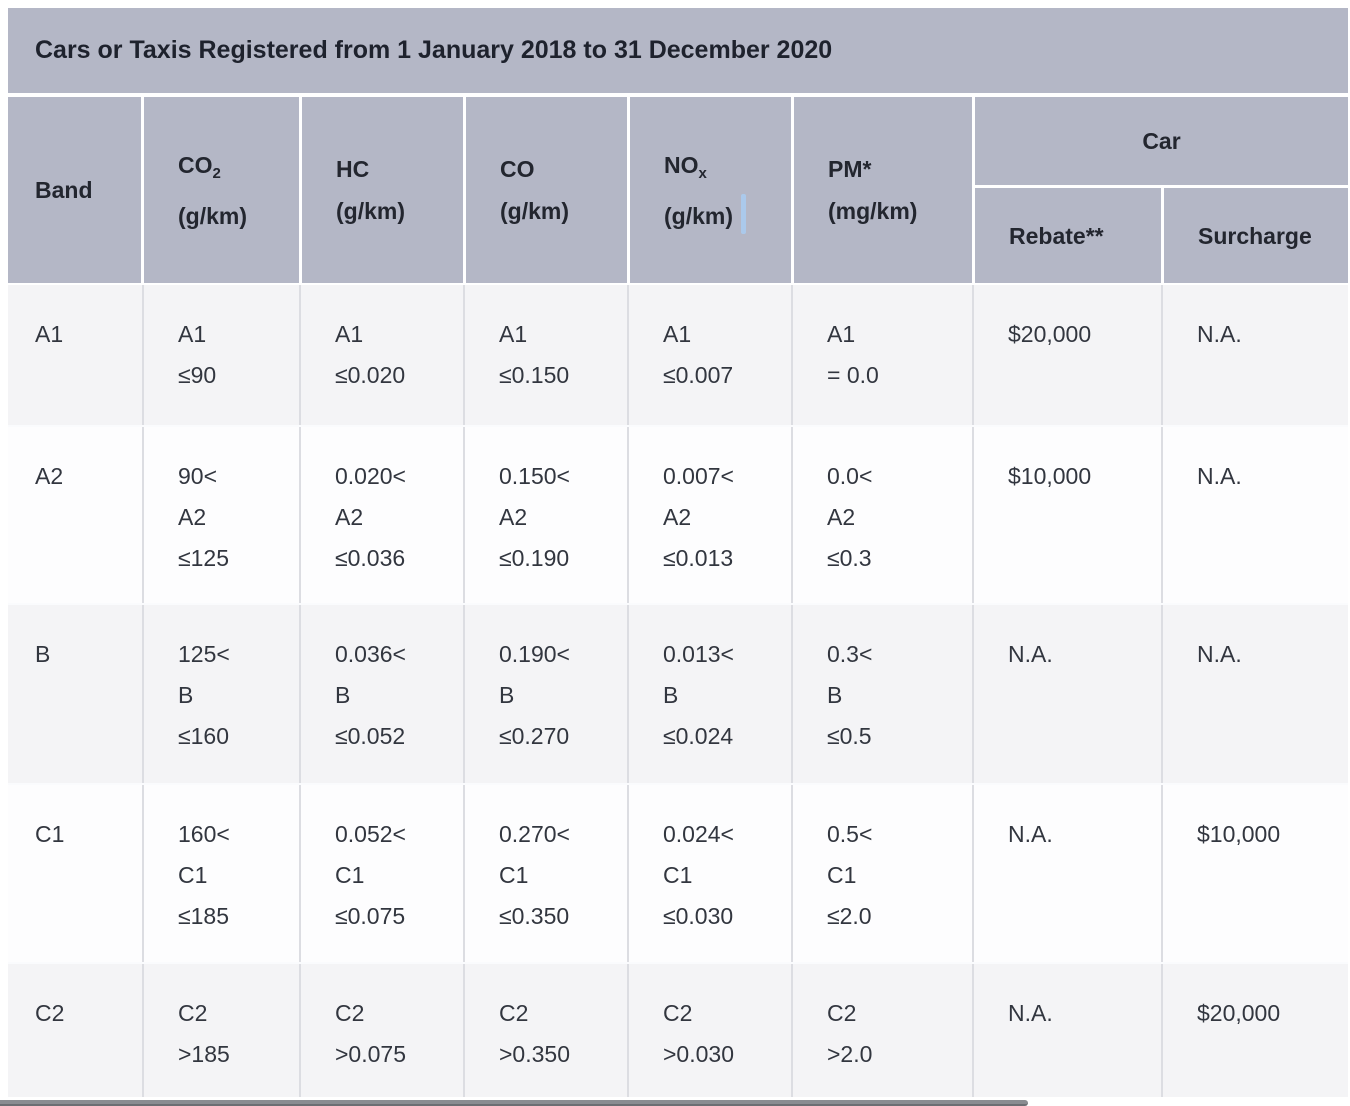 Image resolution: width=1350 pixels, height=1106 pixels. What do you see at coordinates (381, 355) in the screenshot?
I see `cell-A1-hc: A1 ≤0.020` at bounding box center [381, 355].